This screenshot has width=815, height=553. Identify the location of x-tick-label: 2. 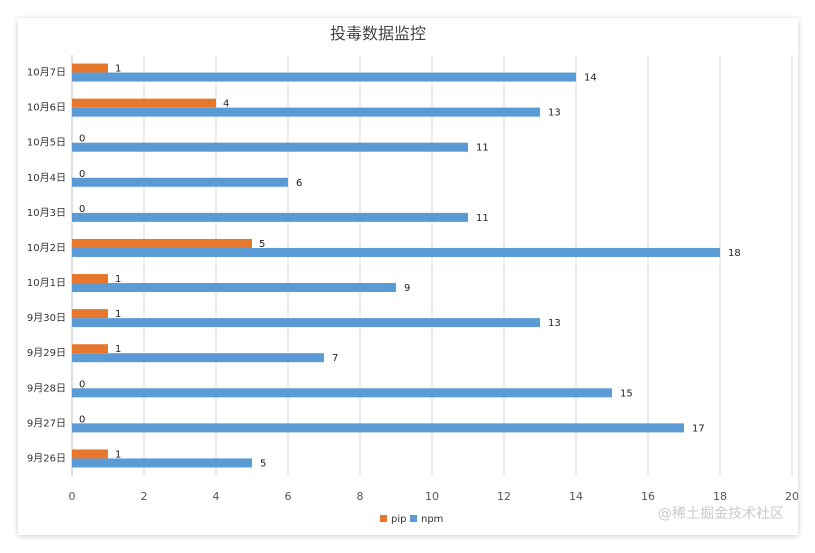
(144, 496).